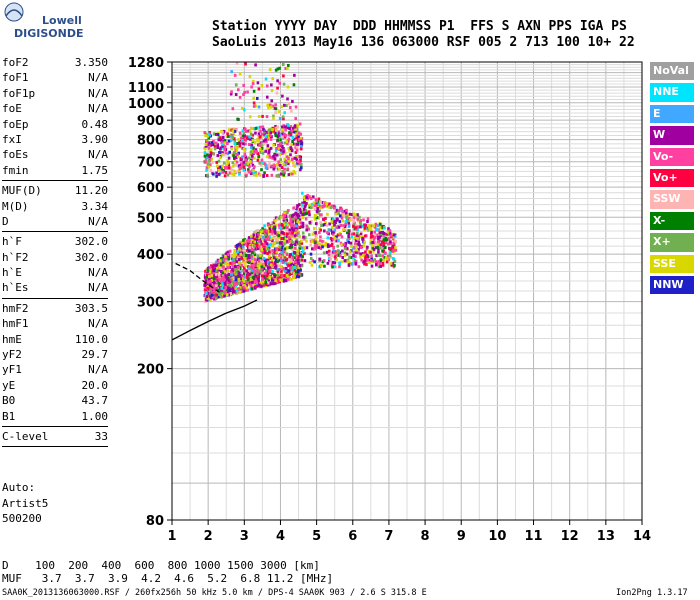  What do you see at coordinates (15, 257) in the screenshot?
I see `param-name: h`F2` at bounding box center [15, 257].